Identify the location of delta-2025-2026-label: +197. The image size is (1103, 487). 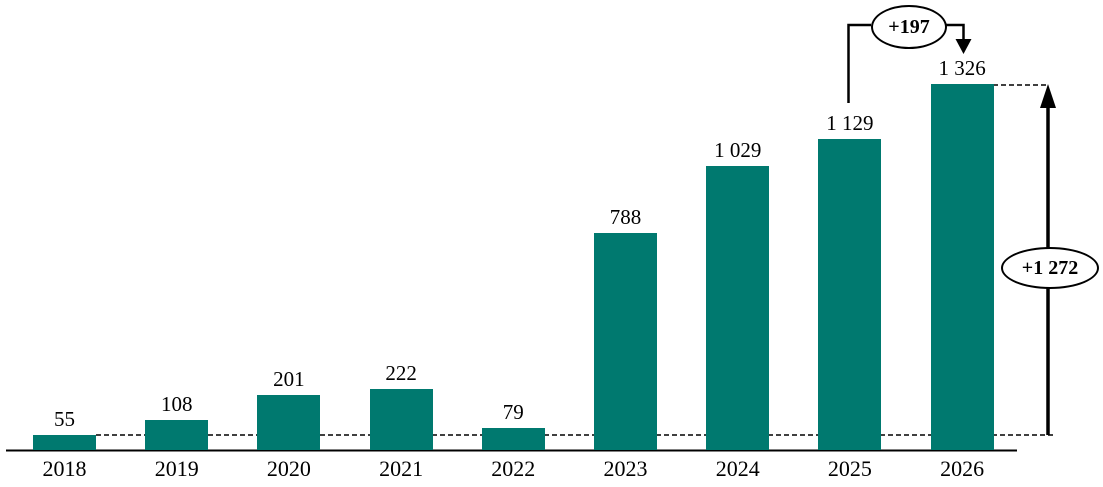
(909, 26).